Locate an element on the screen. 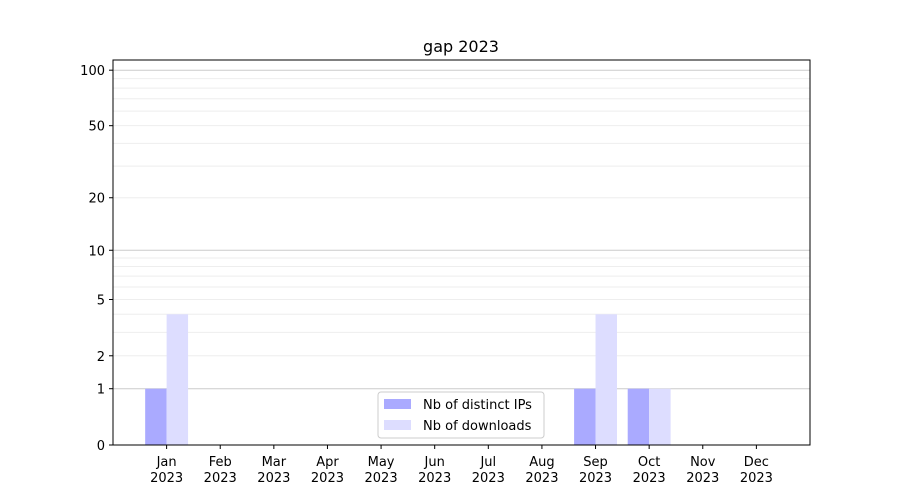  x-tick-label: Oct 2023 is located at coordinates (649, 470).